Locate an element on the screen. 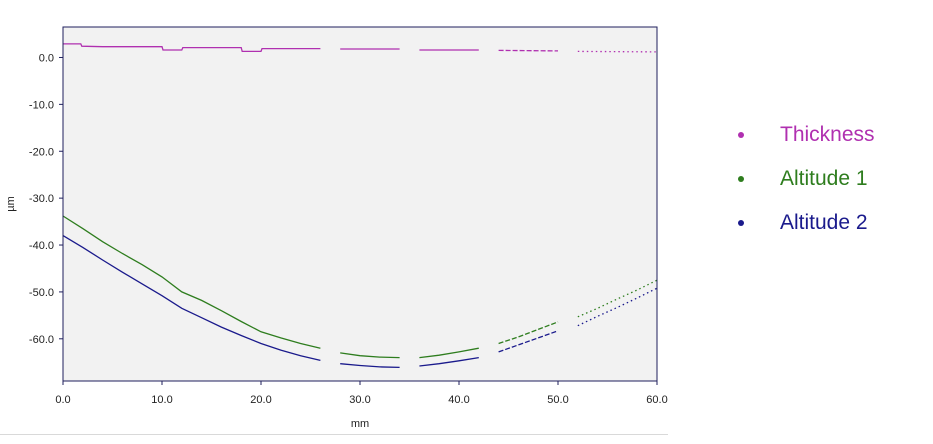 The image size is (933, 444). y-tick-label: -60.0 is located at coordinates (41, 340).